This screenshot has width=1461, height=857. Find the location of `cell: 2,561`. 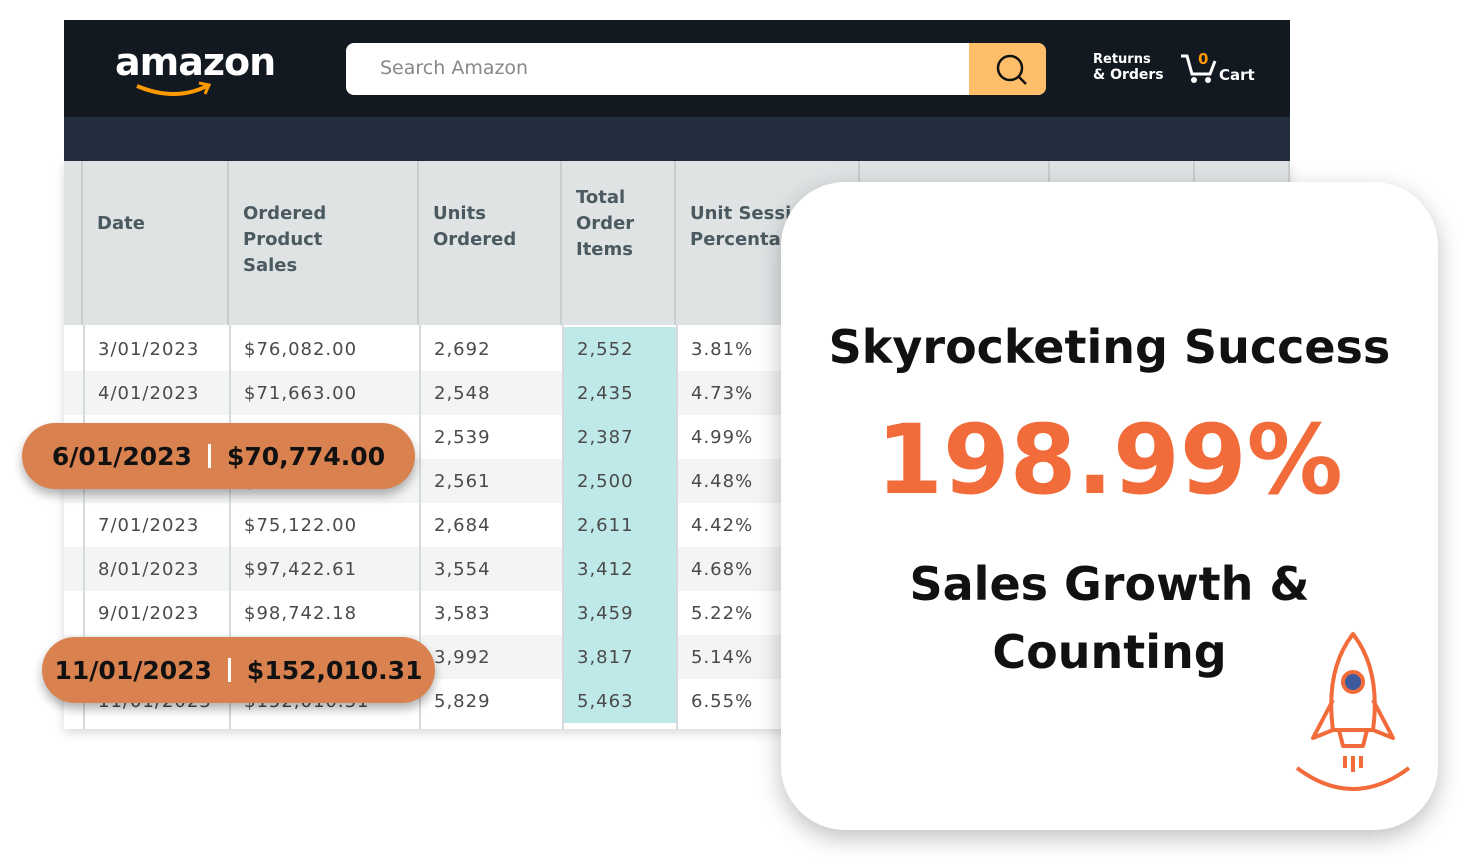

cell: 2,561 is located at coordinates (462, 481).